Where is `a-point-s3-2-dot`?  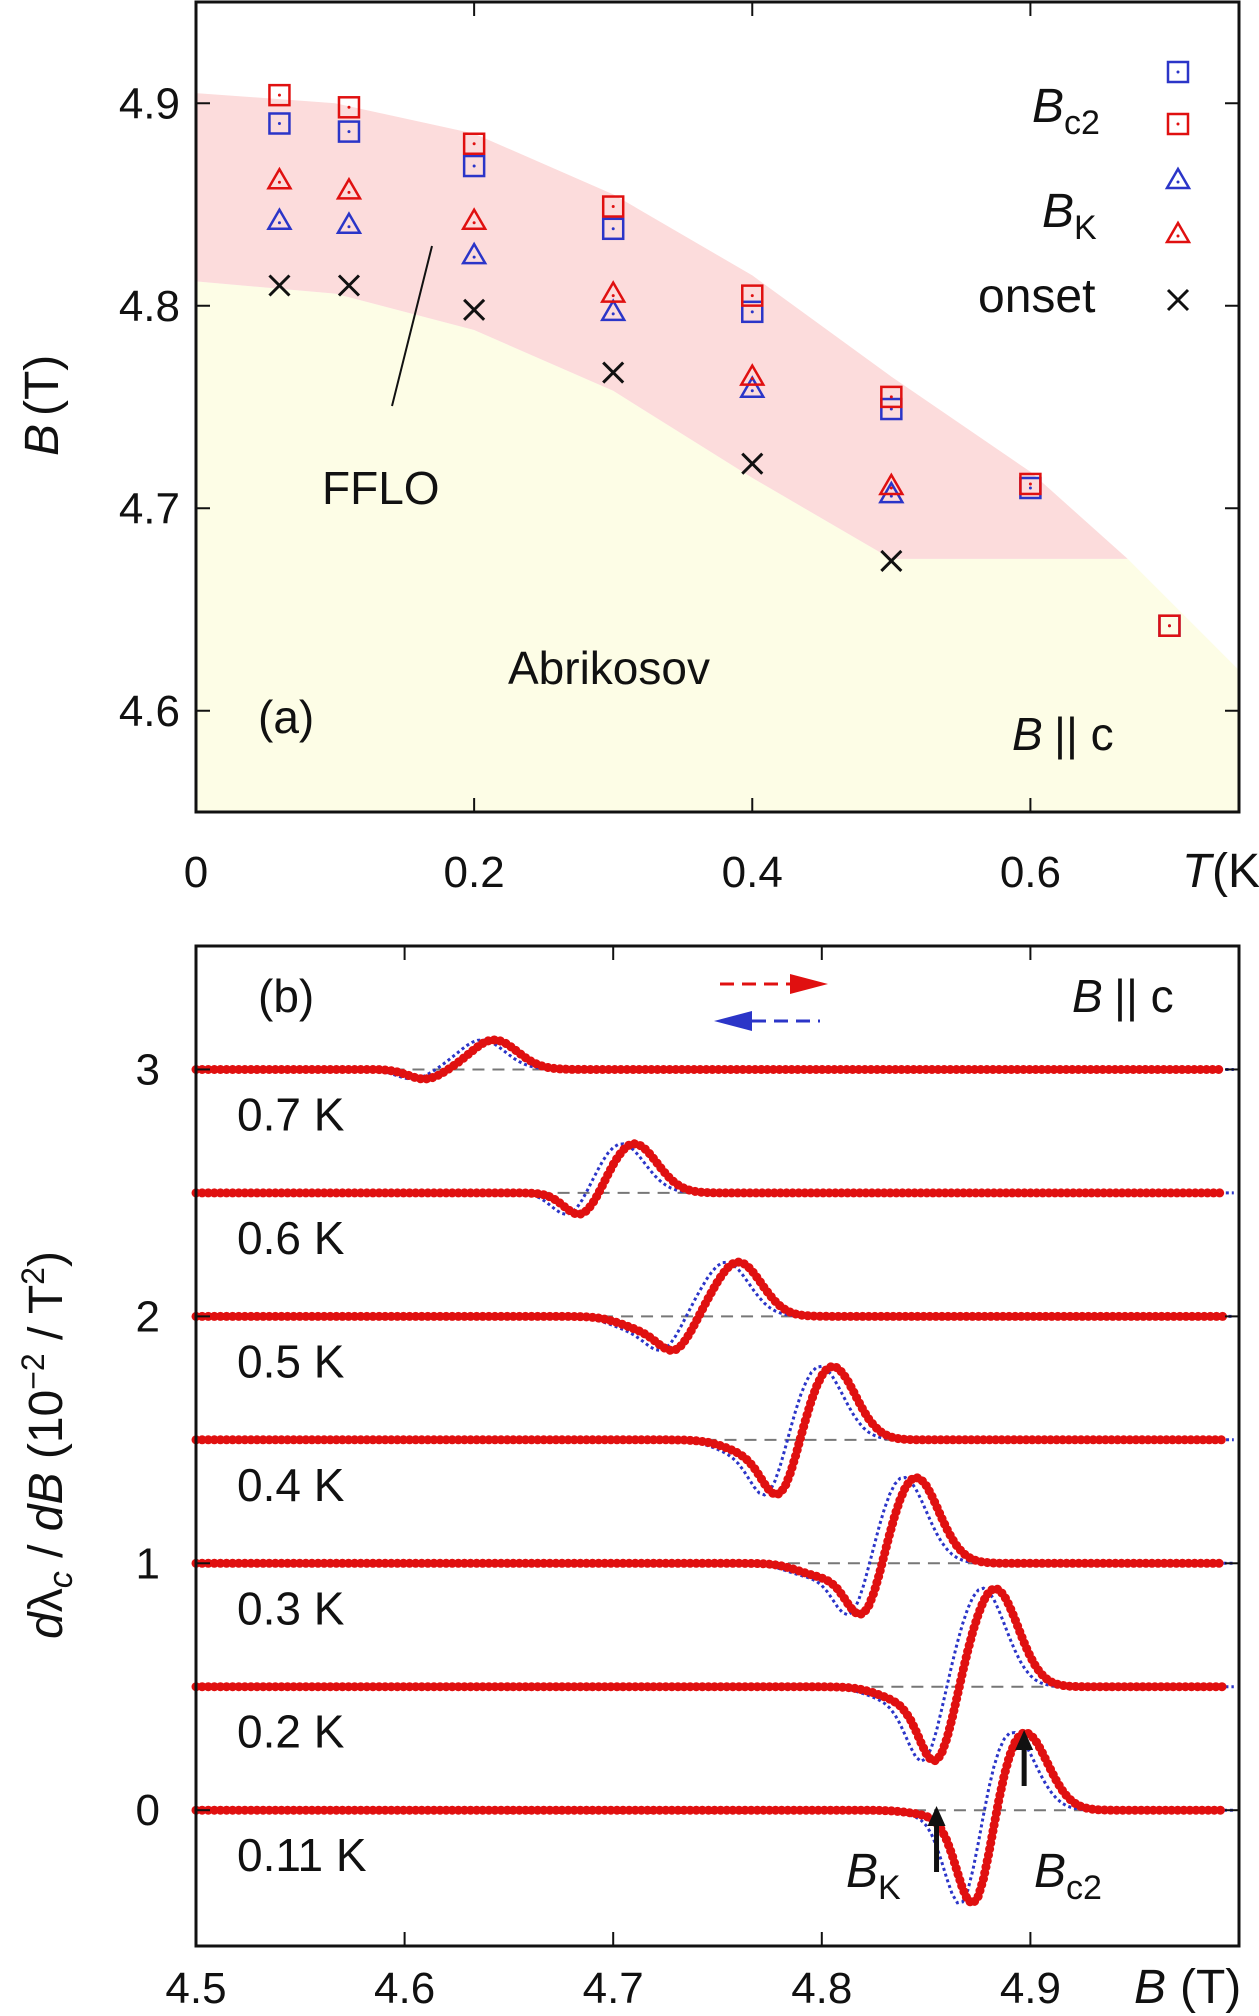 a-point-s3-2-dot is located at coordinates (474, 223).